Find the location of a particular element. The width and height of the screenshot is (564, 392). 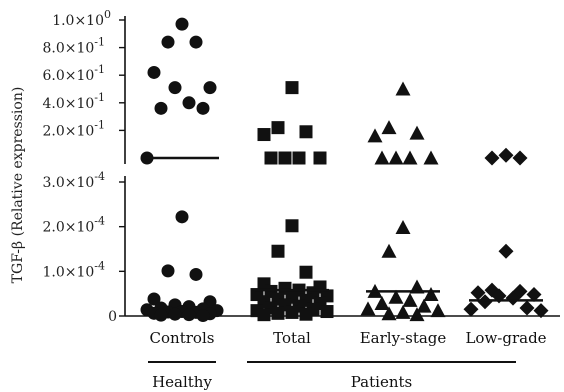

category-label: Early-stage is located at coordinates (403, 338).